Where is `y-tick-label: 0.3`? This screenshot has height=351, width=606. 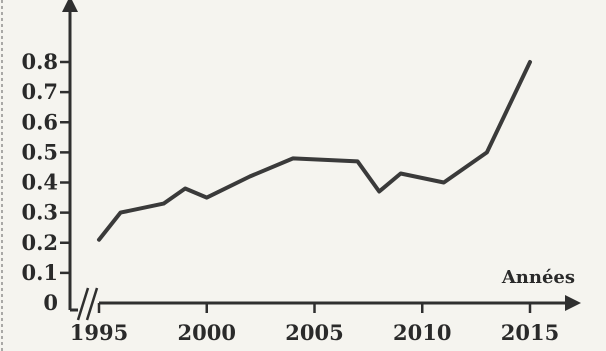
y-tick-label: 0.3 is located at coordinates (39, 212).